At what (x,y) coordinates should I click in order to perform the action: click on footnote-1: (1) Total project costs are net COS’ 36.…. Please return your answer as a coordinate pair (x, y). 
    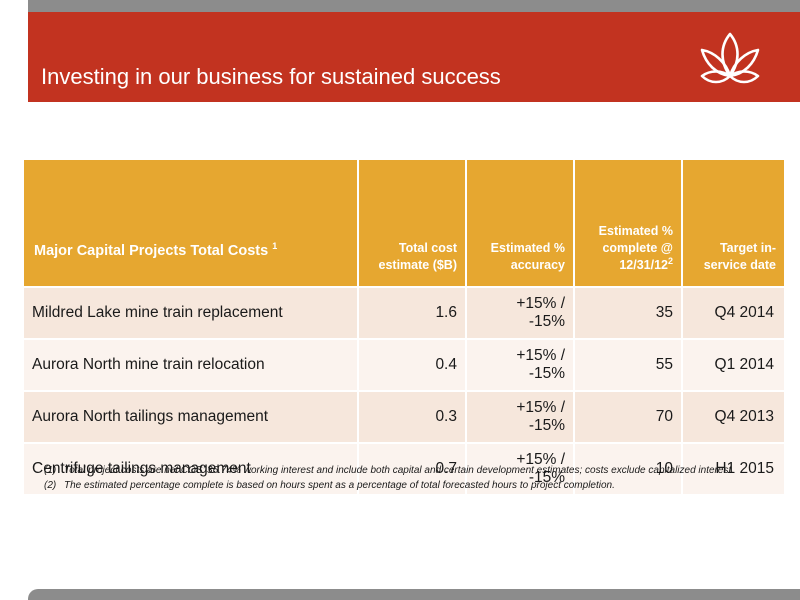
    Looking at the image, I should click on (394, 470).